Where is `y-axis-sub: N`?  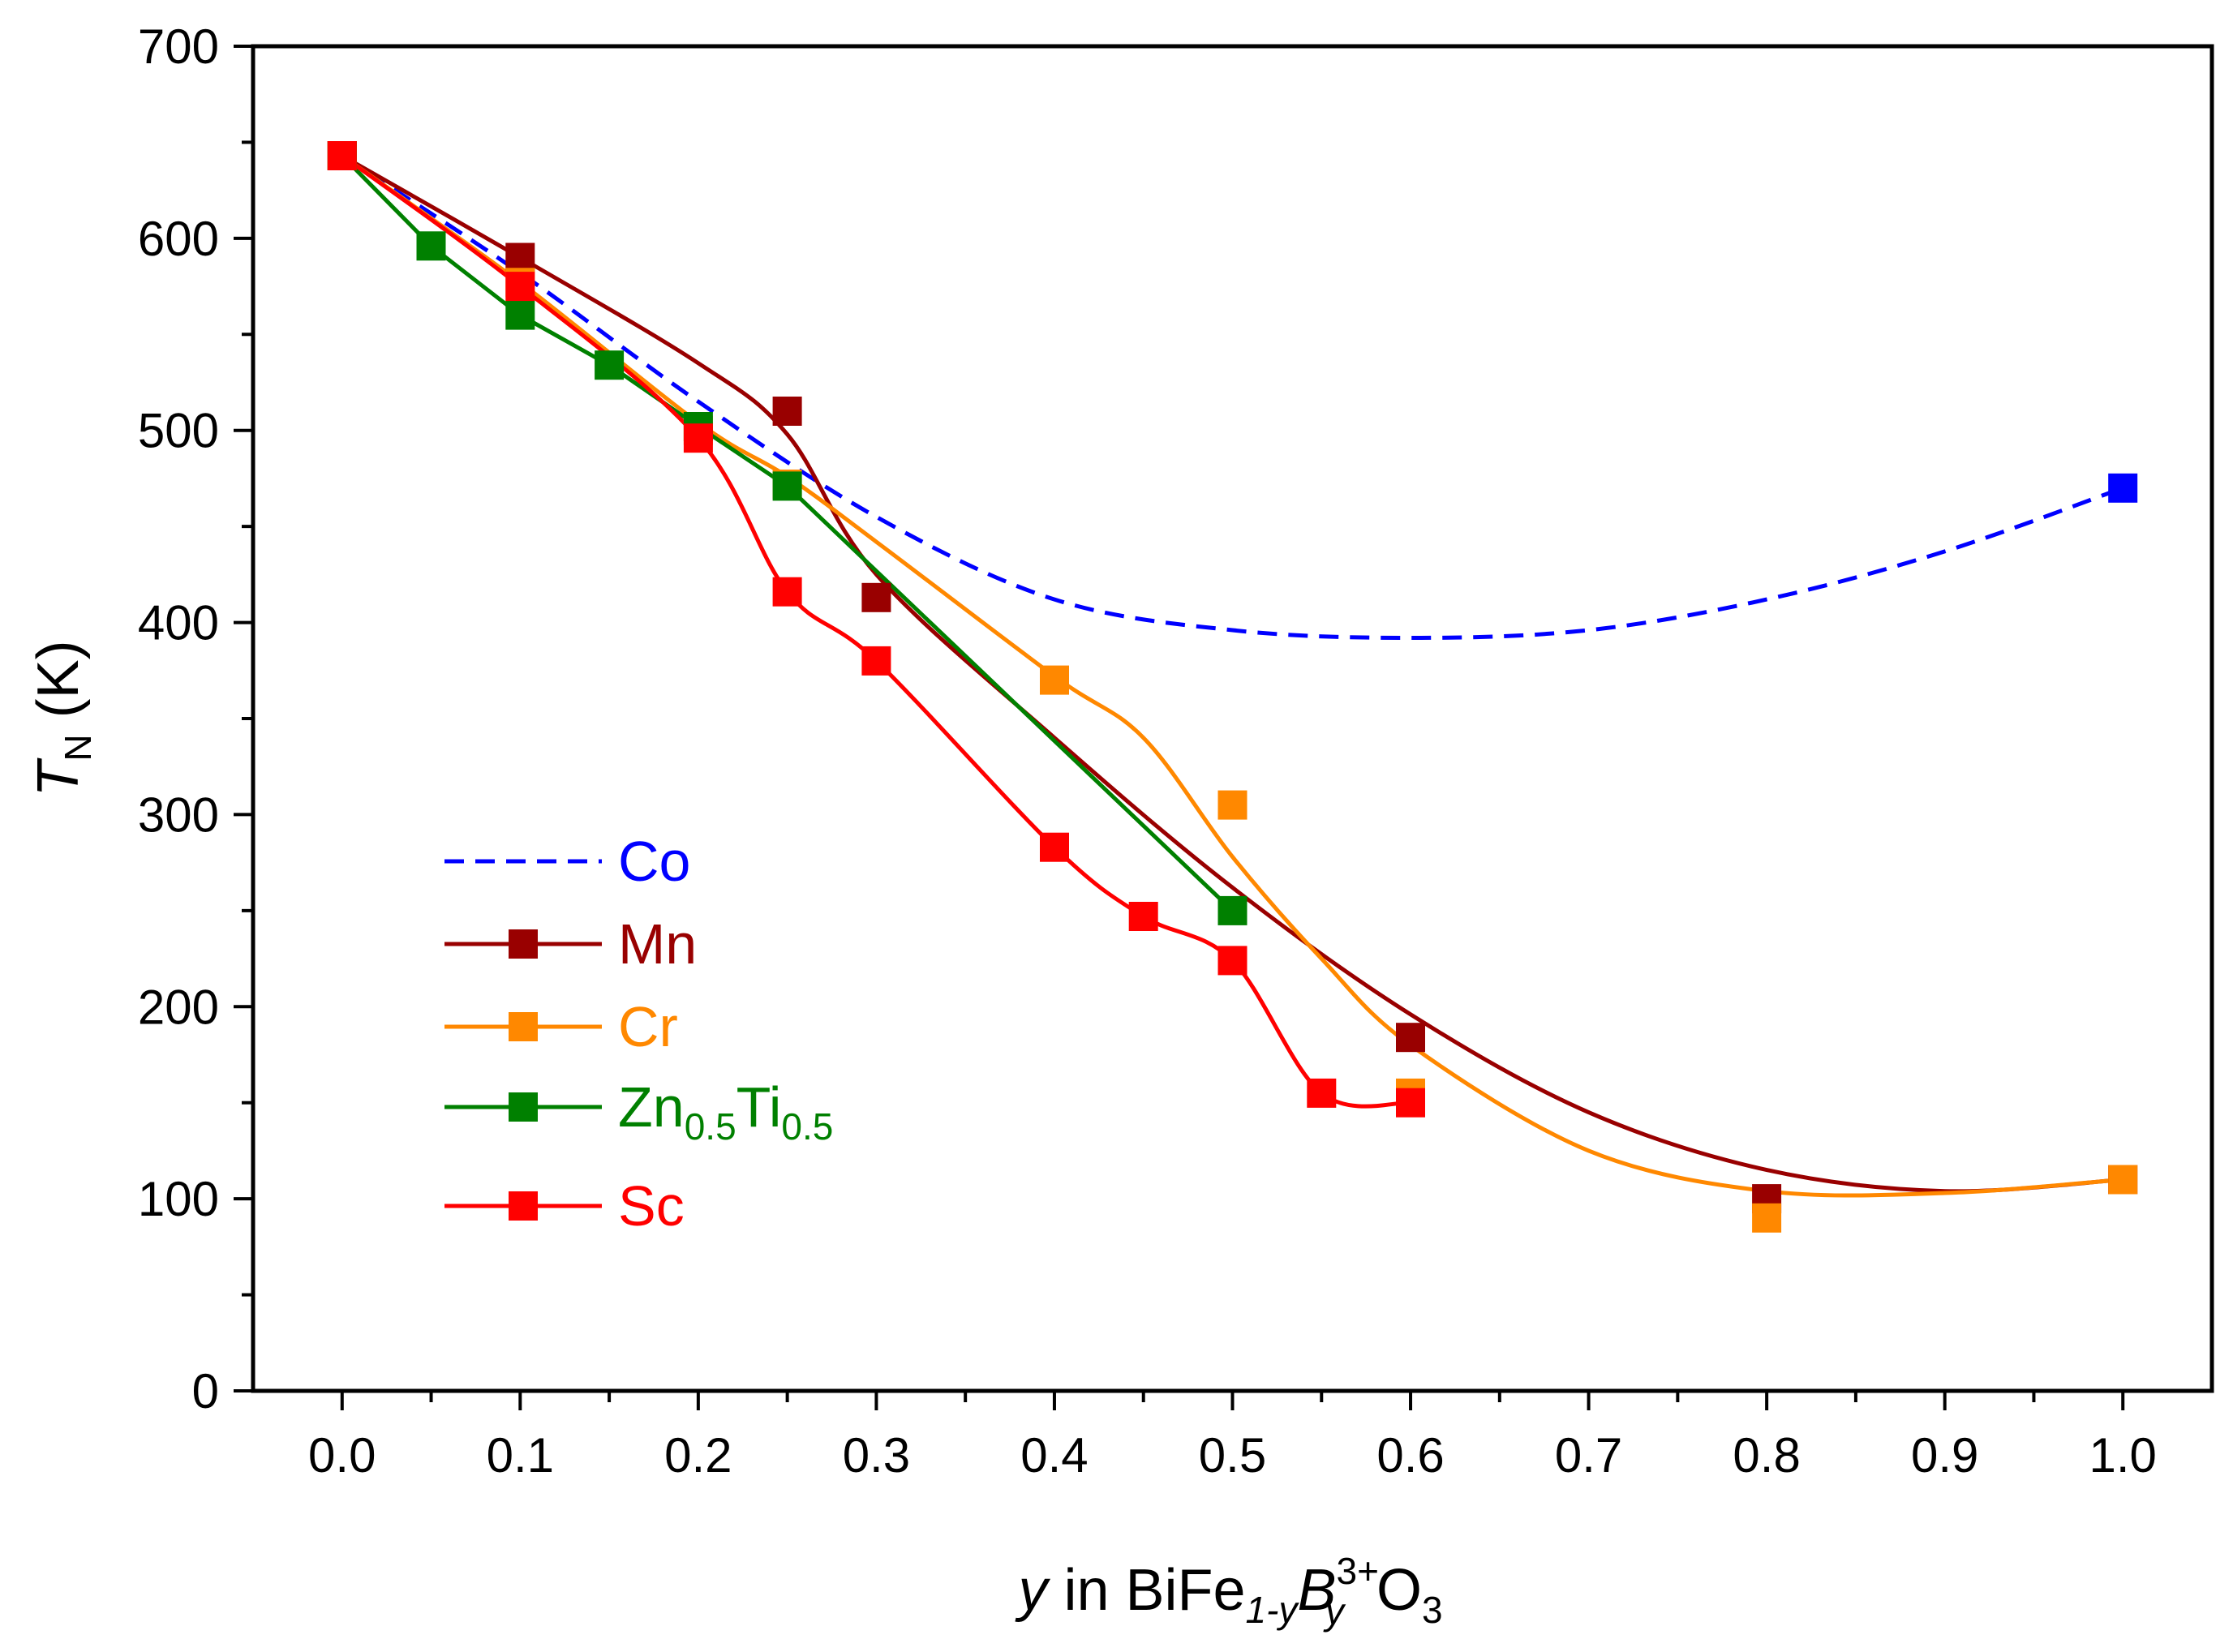
y-axis-sub: N is located at coordinates (78, 747).